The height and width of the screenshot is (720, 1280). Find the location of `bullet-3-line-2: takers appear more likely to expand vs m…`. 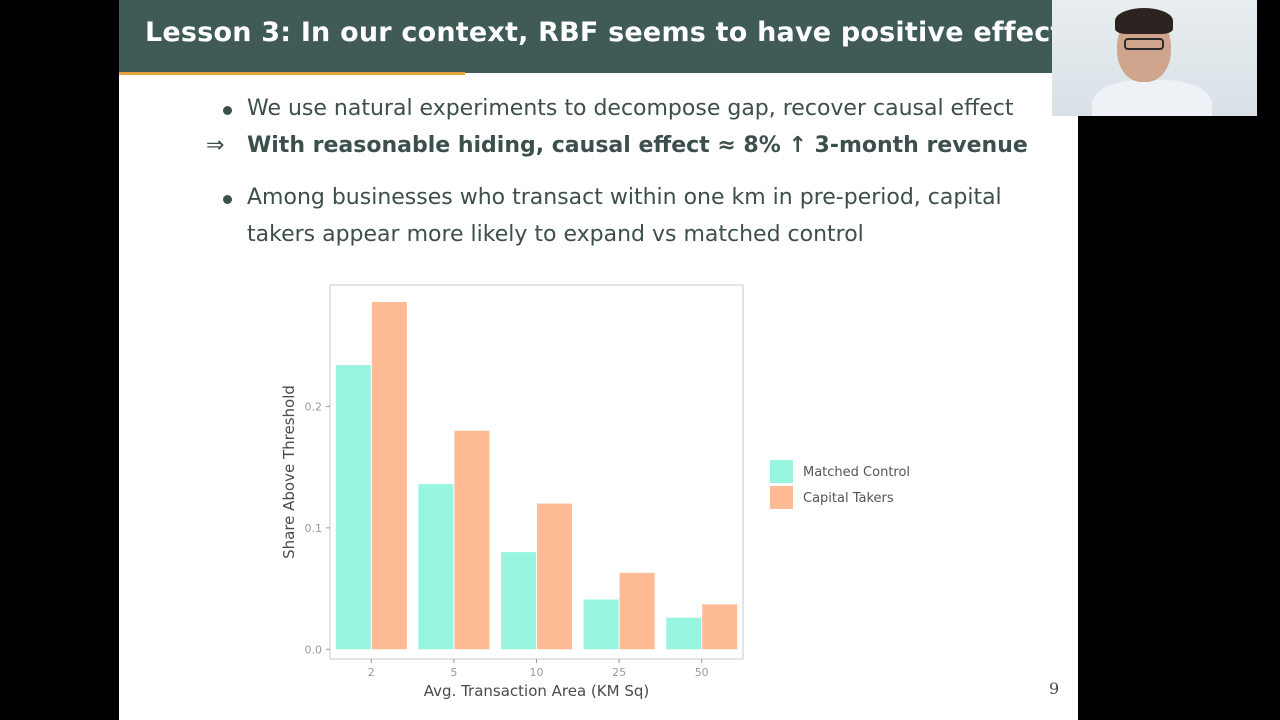

bullet-3-line-2: takers appear more likely to expand vs m… is located at coordinates (555, 234).